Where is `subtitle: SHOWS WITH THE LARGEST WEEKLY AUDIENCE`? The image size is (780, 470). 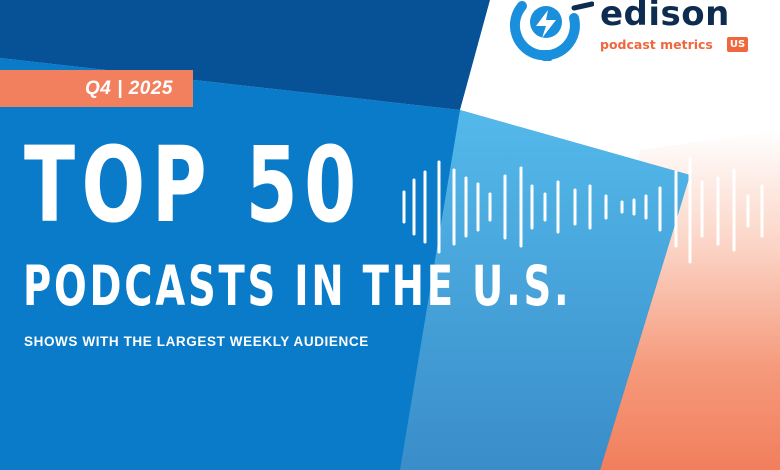 subtitle: SHOWS WITH THE LARGEST WEEKLY AUDIENCE is located at coordinates (196, 341).